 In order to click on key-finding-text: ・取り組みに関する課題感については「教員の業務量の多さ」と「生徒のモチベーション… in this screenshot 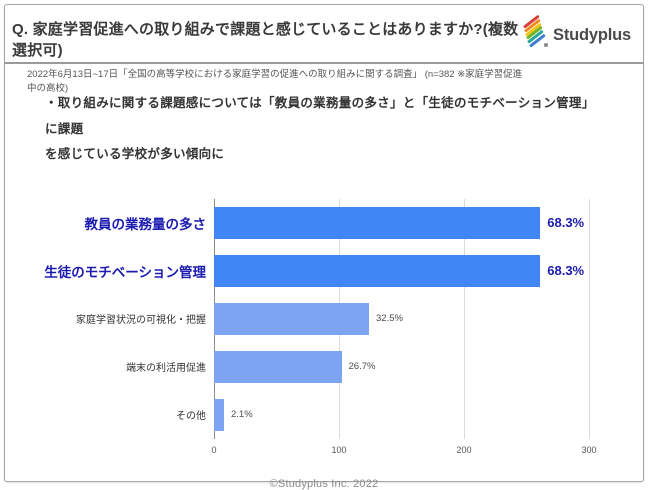, I will do `click(320, 129)`.